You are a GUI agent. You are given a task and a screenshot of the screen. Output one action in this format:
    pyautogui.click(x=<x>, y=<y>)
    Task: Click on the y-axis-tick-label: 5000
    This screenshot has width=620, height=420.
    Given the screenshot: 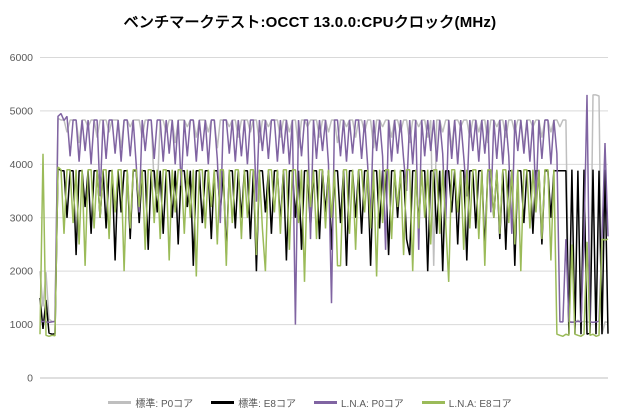 What is the action you would take?
    pyautogui.click(x=22, y=111)
    